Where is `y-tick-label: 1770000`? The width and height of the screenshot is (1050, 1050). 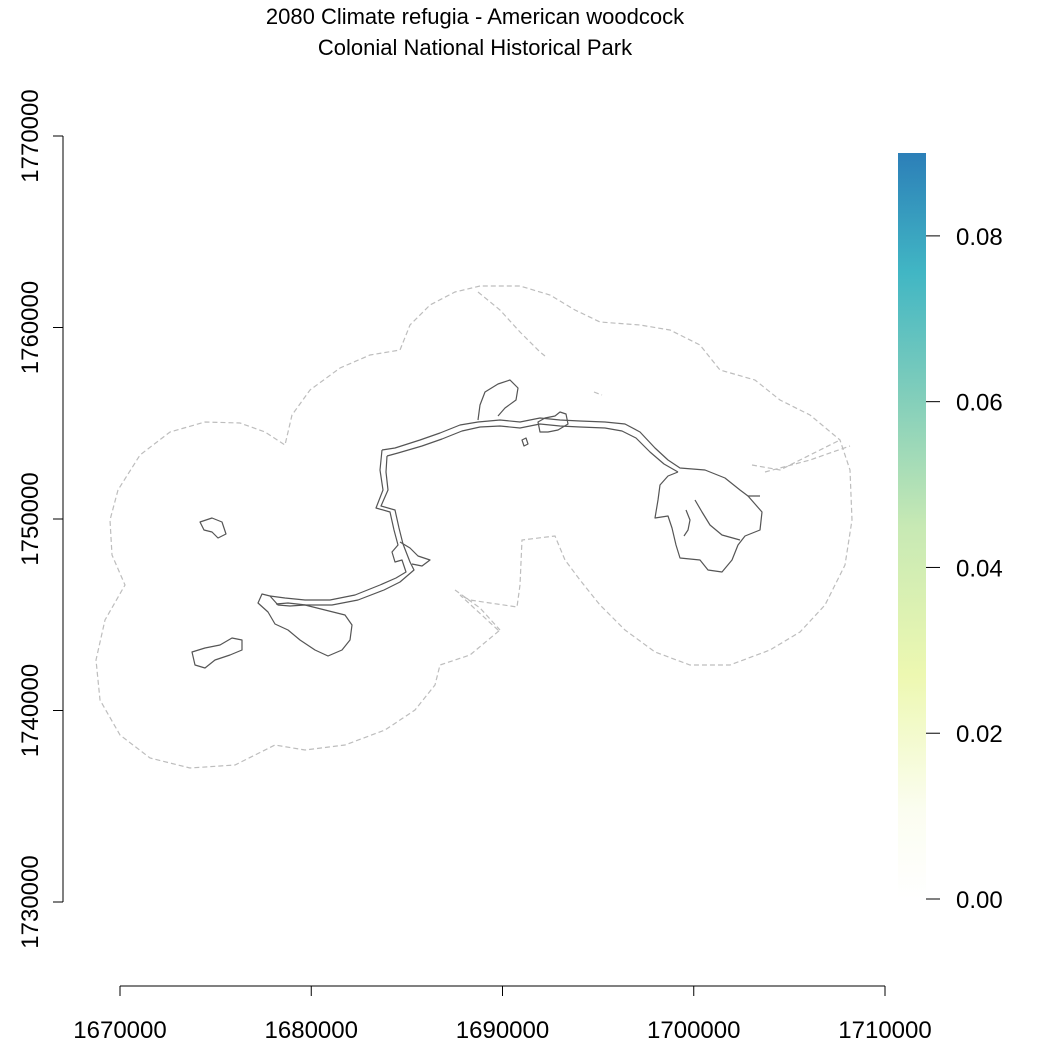 y-tick-label: 1770000 is located at coordinates (30, 135).